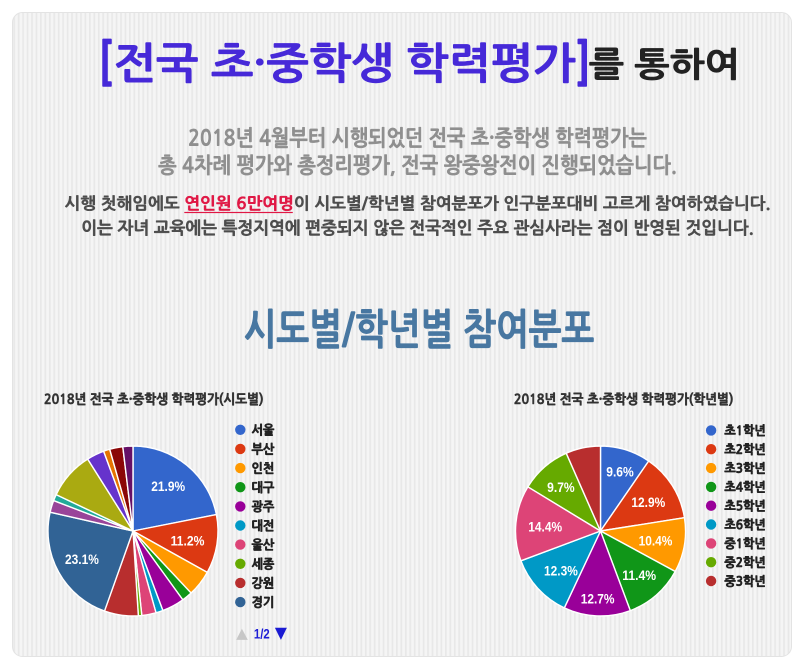  I want to click on svg-text: 9.7%, so click(561, 488).